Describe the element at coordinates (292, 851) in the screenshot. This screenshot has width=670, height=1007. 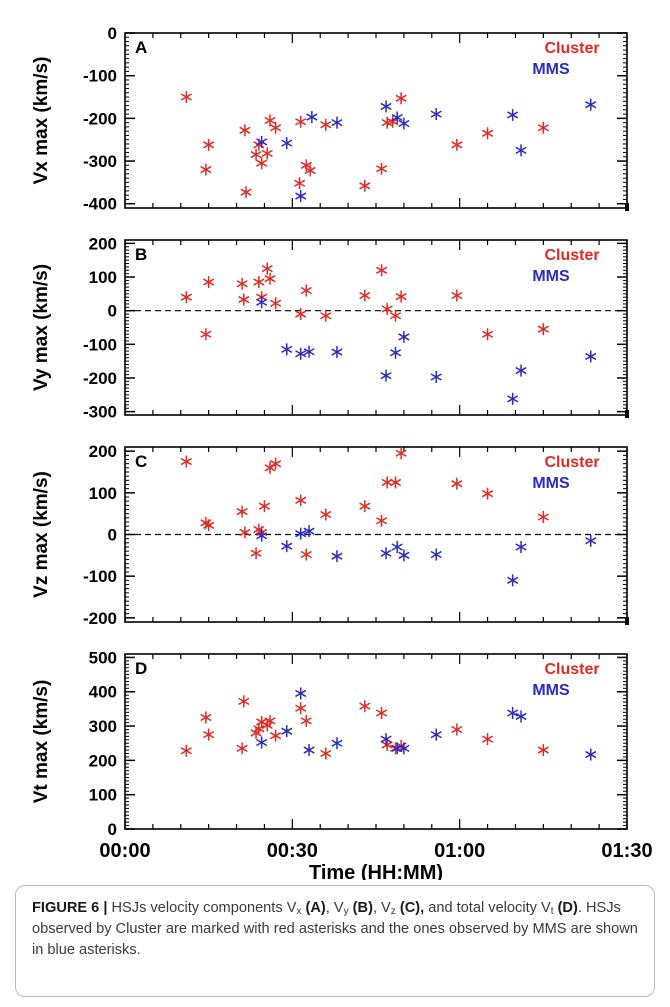
I see `x-tick-label: 00:30` at that location.